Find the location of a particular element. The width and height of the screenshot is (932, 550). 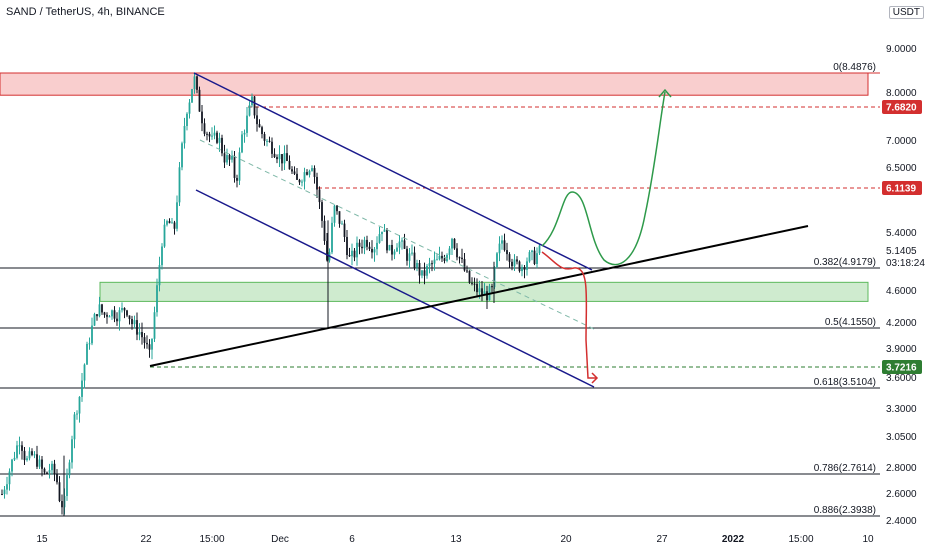

channel-mid-dashed-line is located at coordinates (398, 235).